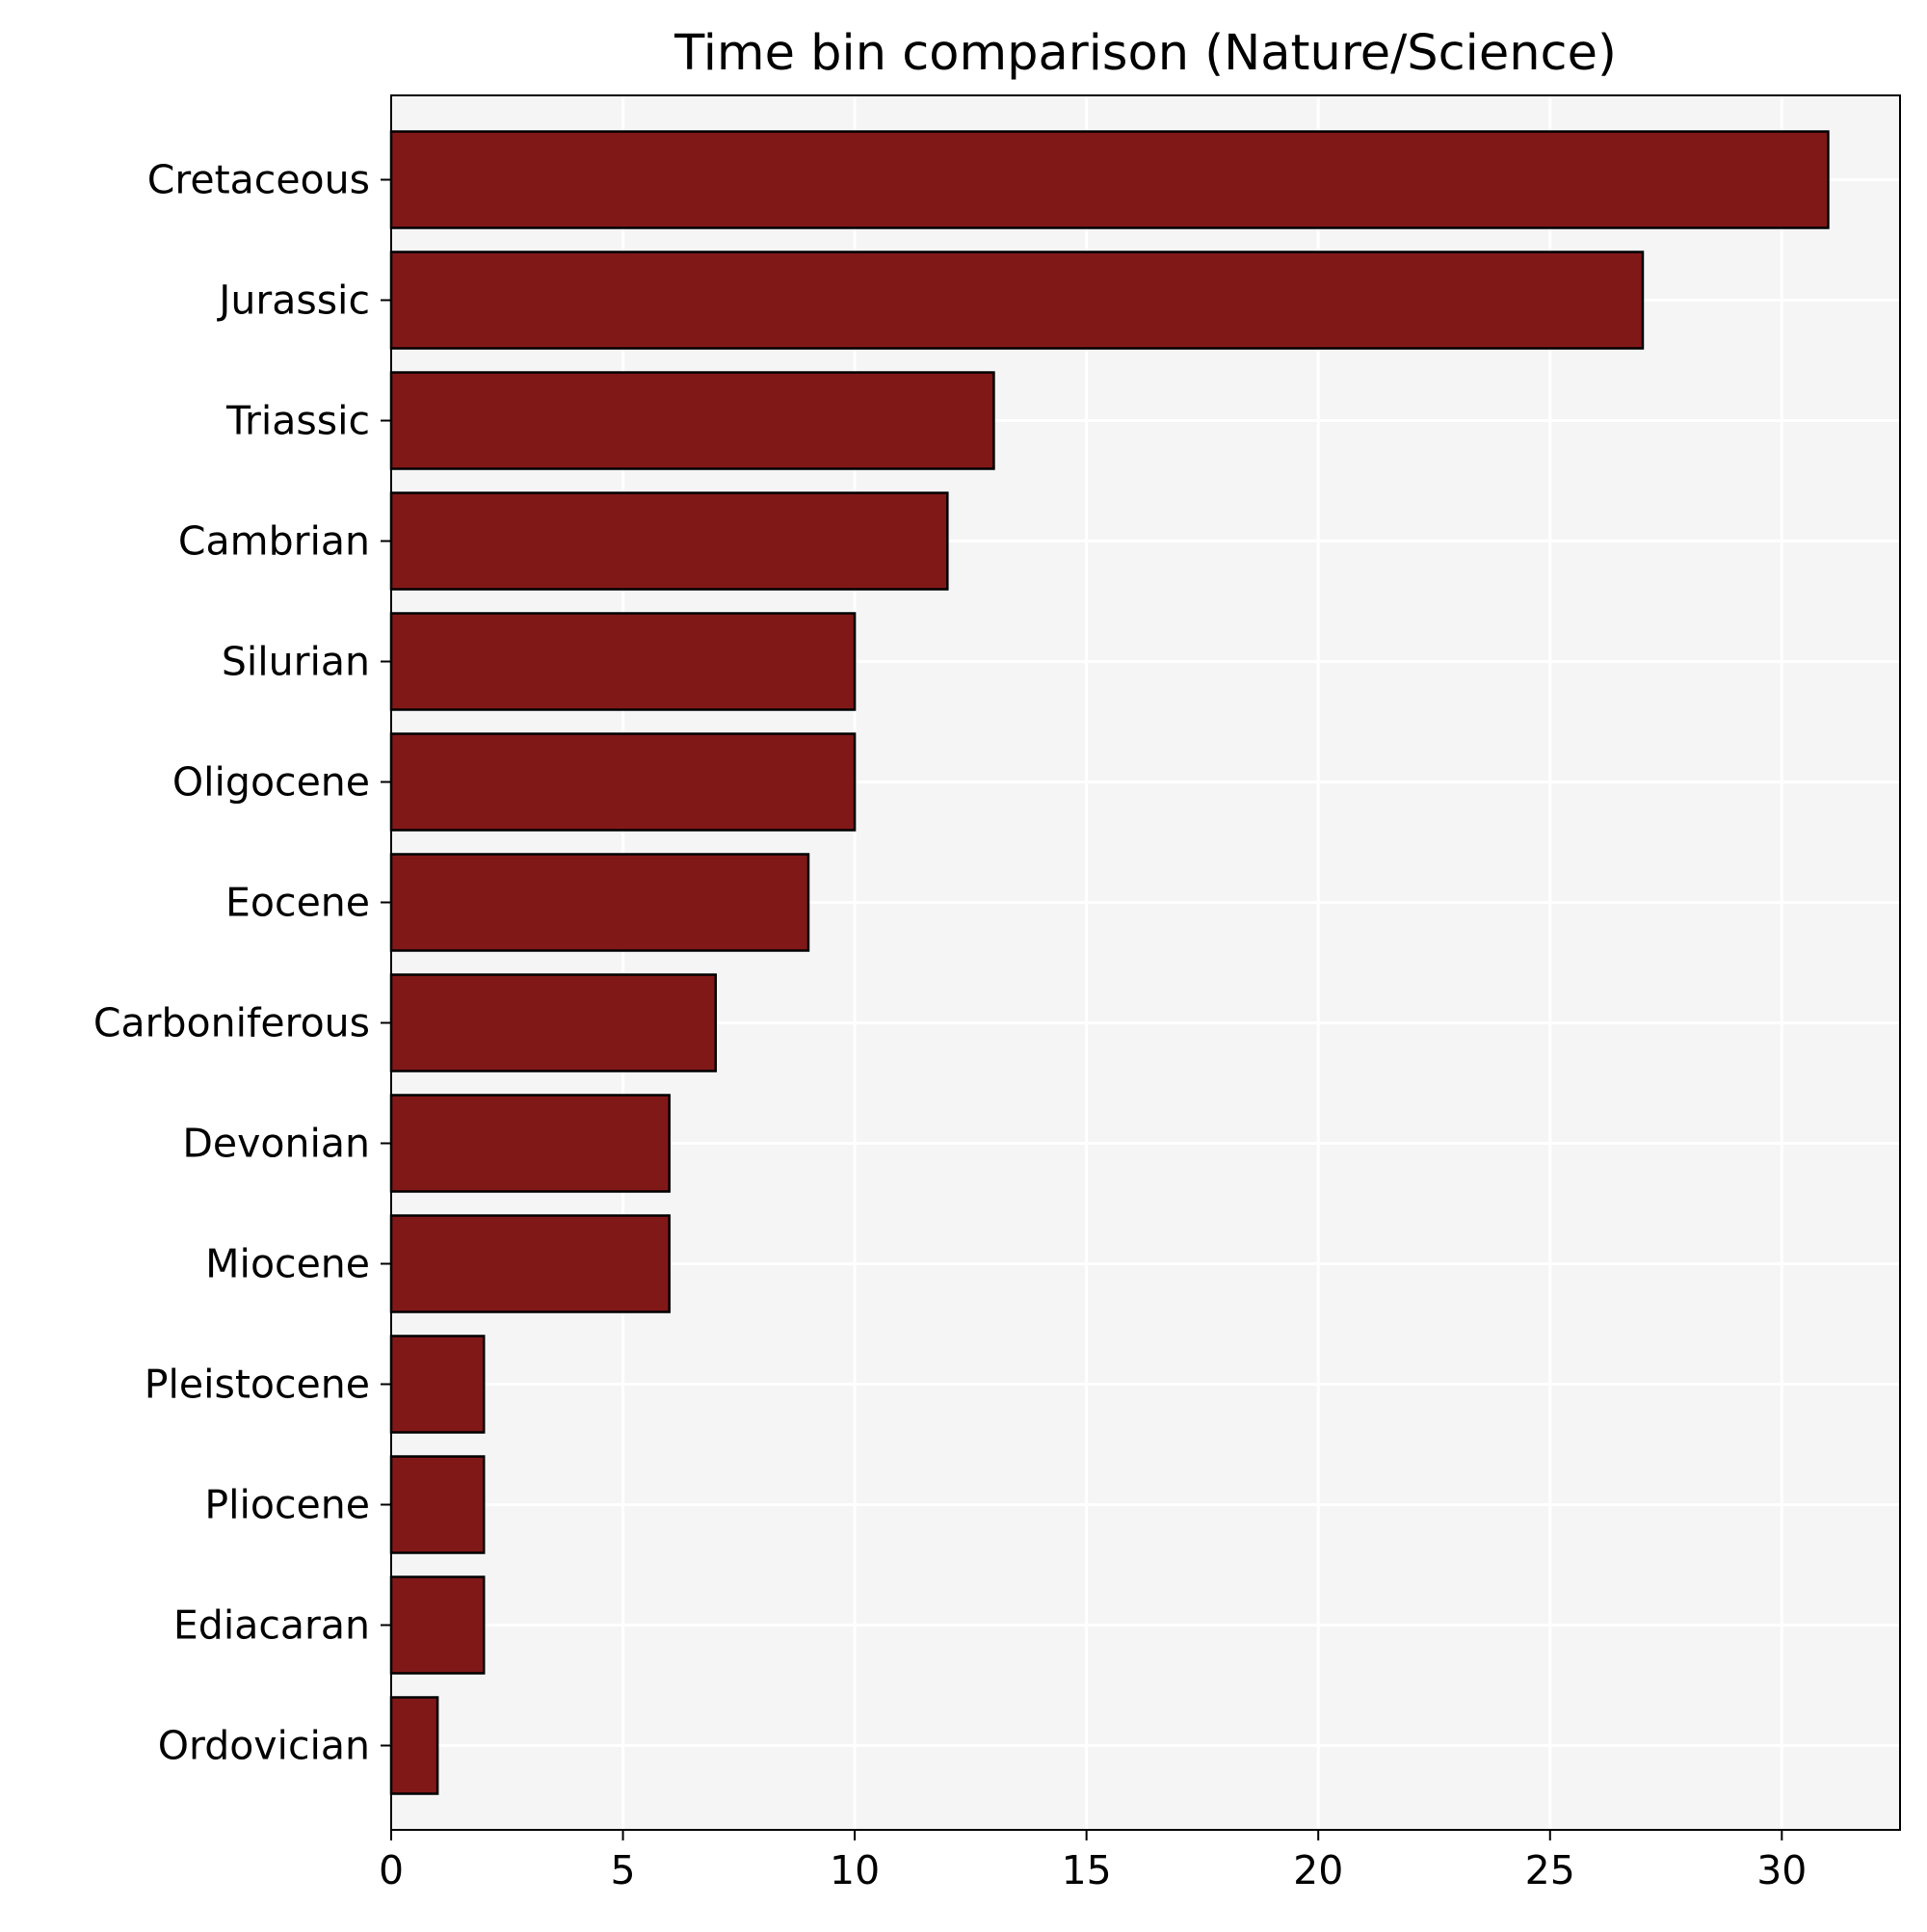  I want to click on x-tick-label: 30, so click(1781, 1870).